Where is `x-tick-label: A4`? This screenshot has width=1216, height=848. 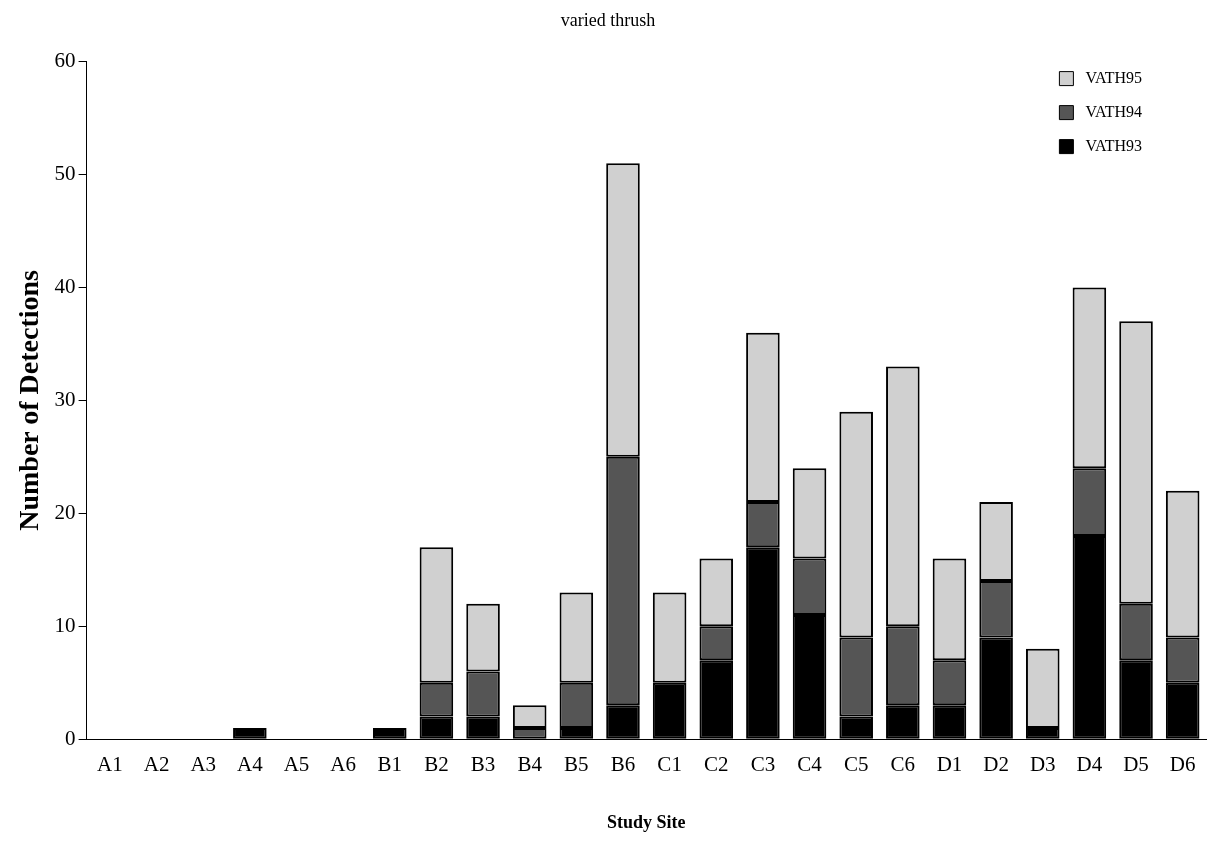
x-tick-label: A4 is located at coordinates (250, 764).